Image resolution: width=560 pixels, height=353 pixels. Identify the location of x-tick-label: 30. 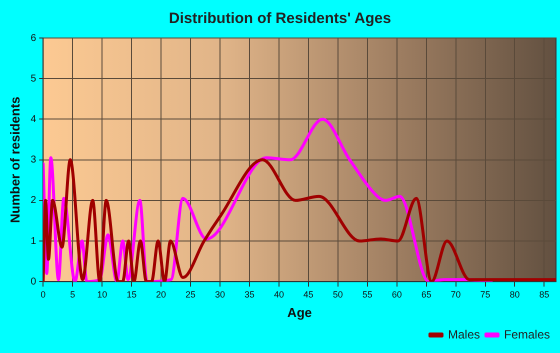
(220, 294).